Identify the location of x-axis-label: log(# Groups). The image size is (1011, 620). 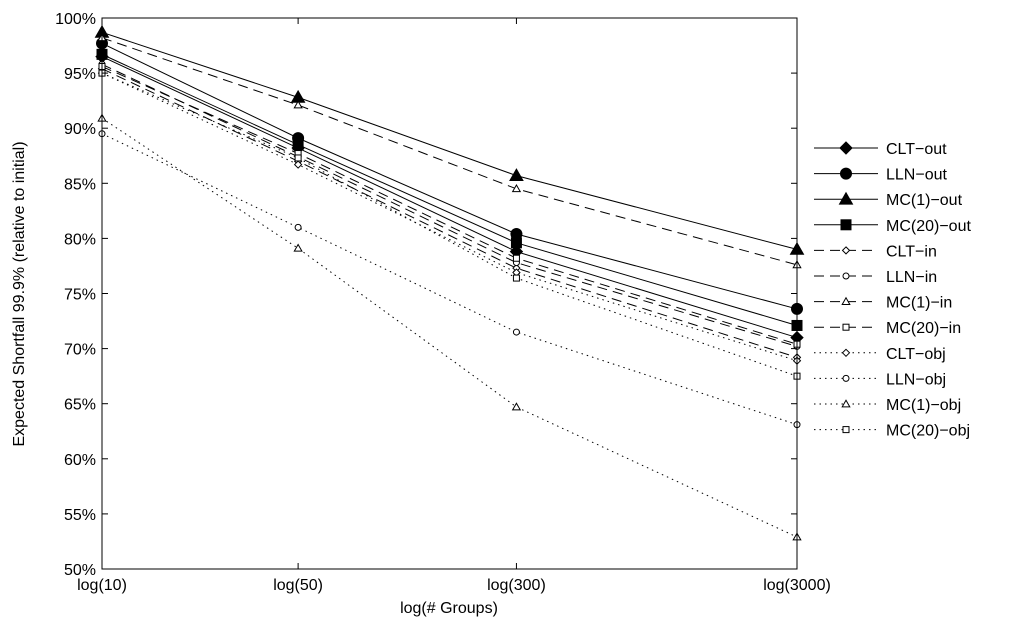
(449, 608).